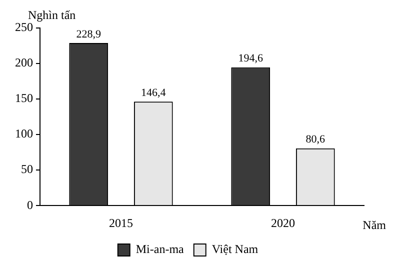  Describe the element at coordinates (89, 34) in the screenshot. I see `data-label: 228,9` at that location.